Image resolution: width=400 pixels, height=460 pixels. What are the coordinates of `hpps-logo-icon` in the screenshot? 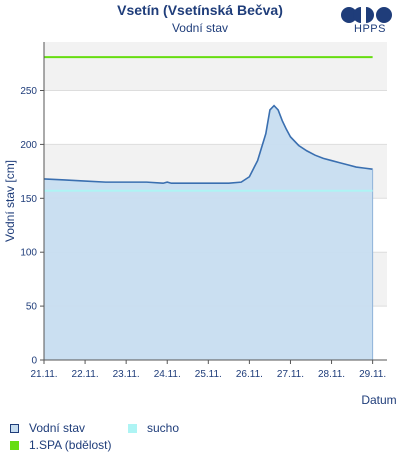 It's located at (366, 15).